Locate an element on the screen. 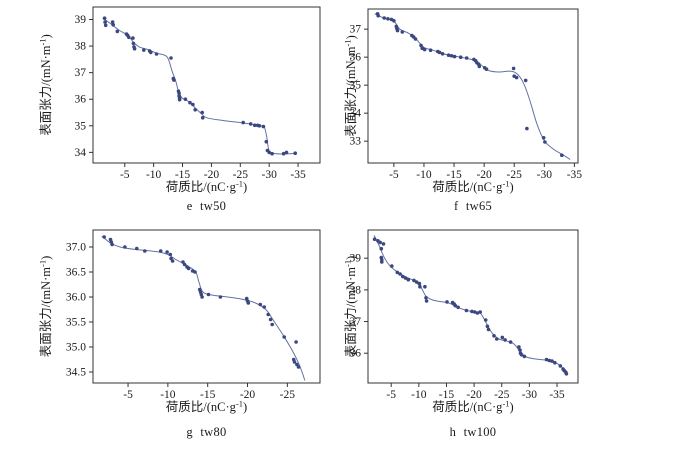  caption-f-tw65: f tw65 is located at coordinates (473, 206).